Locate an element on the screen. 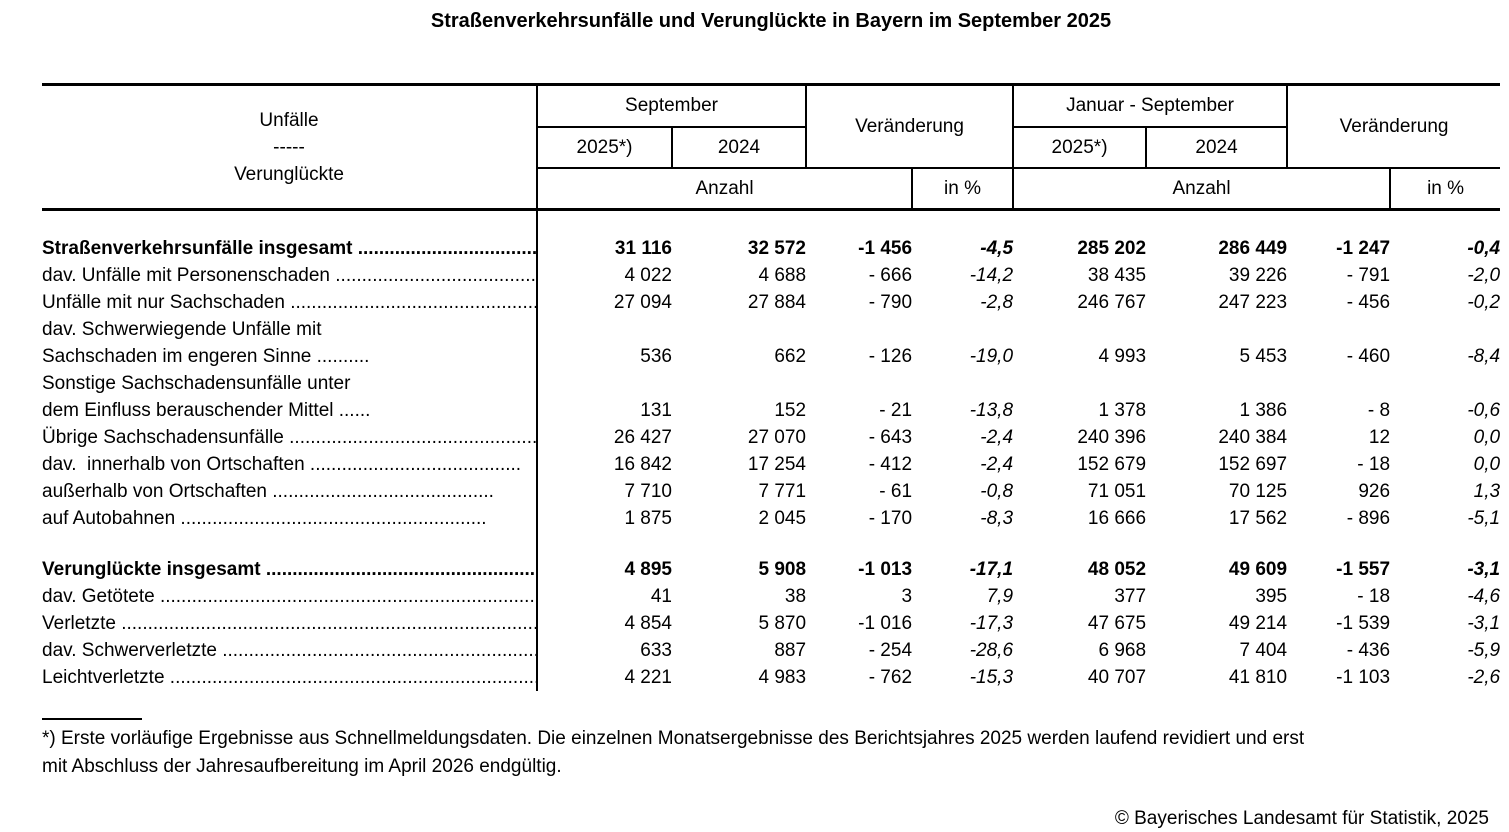 This screenshot has width=1509, height=832. value-count: 4 022 is located at coordinates (648, 275).